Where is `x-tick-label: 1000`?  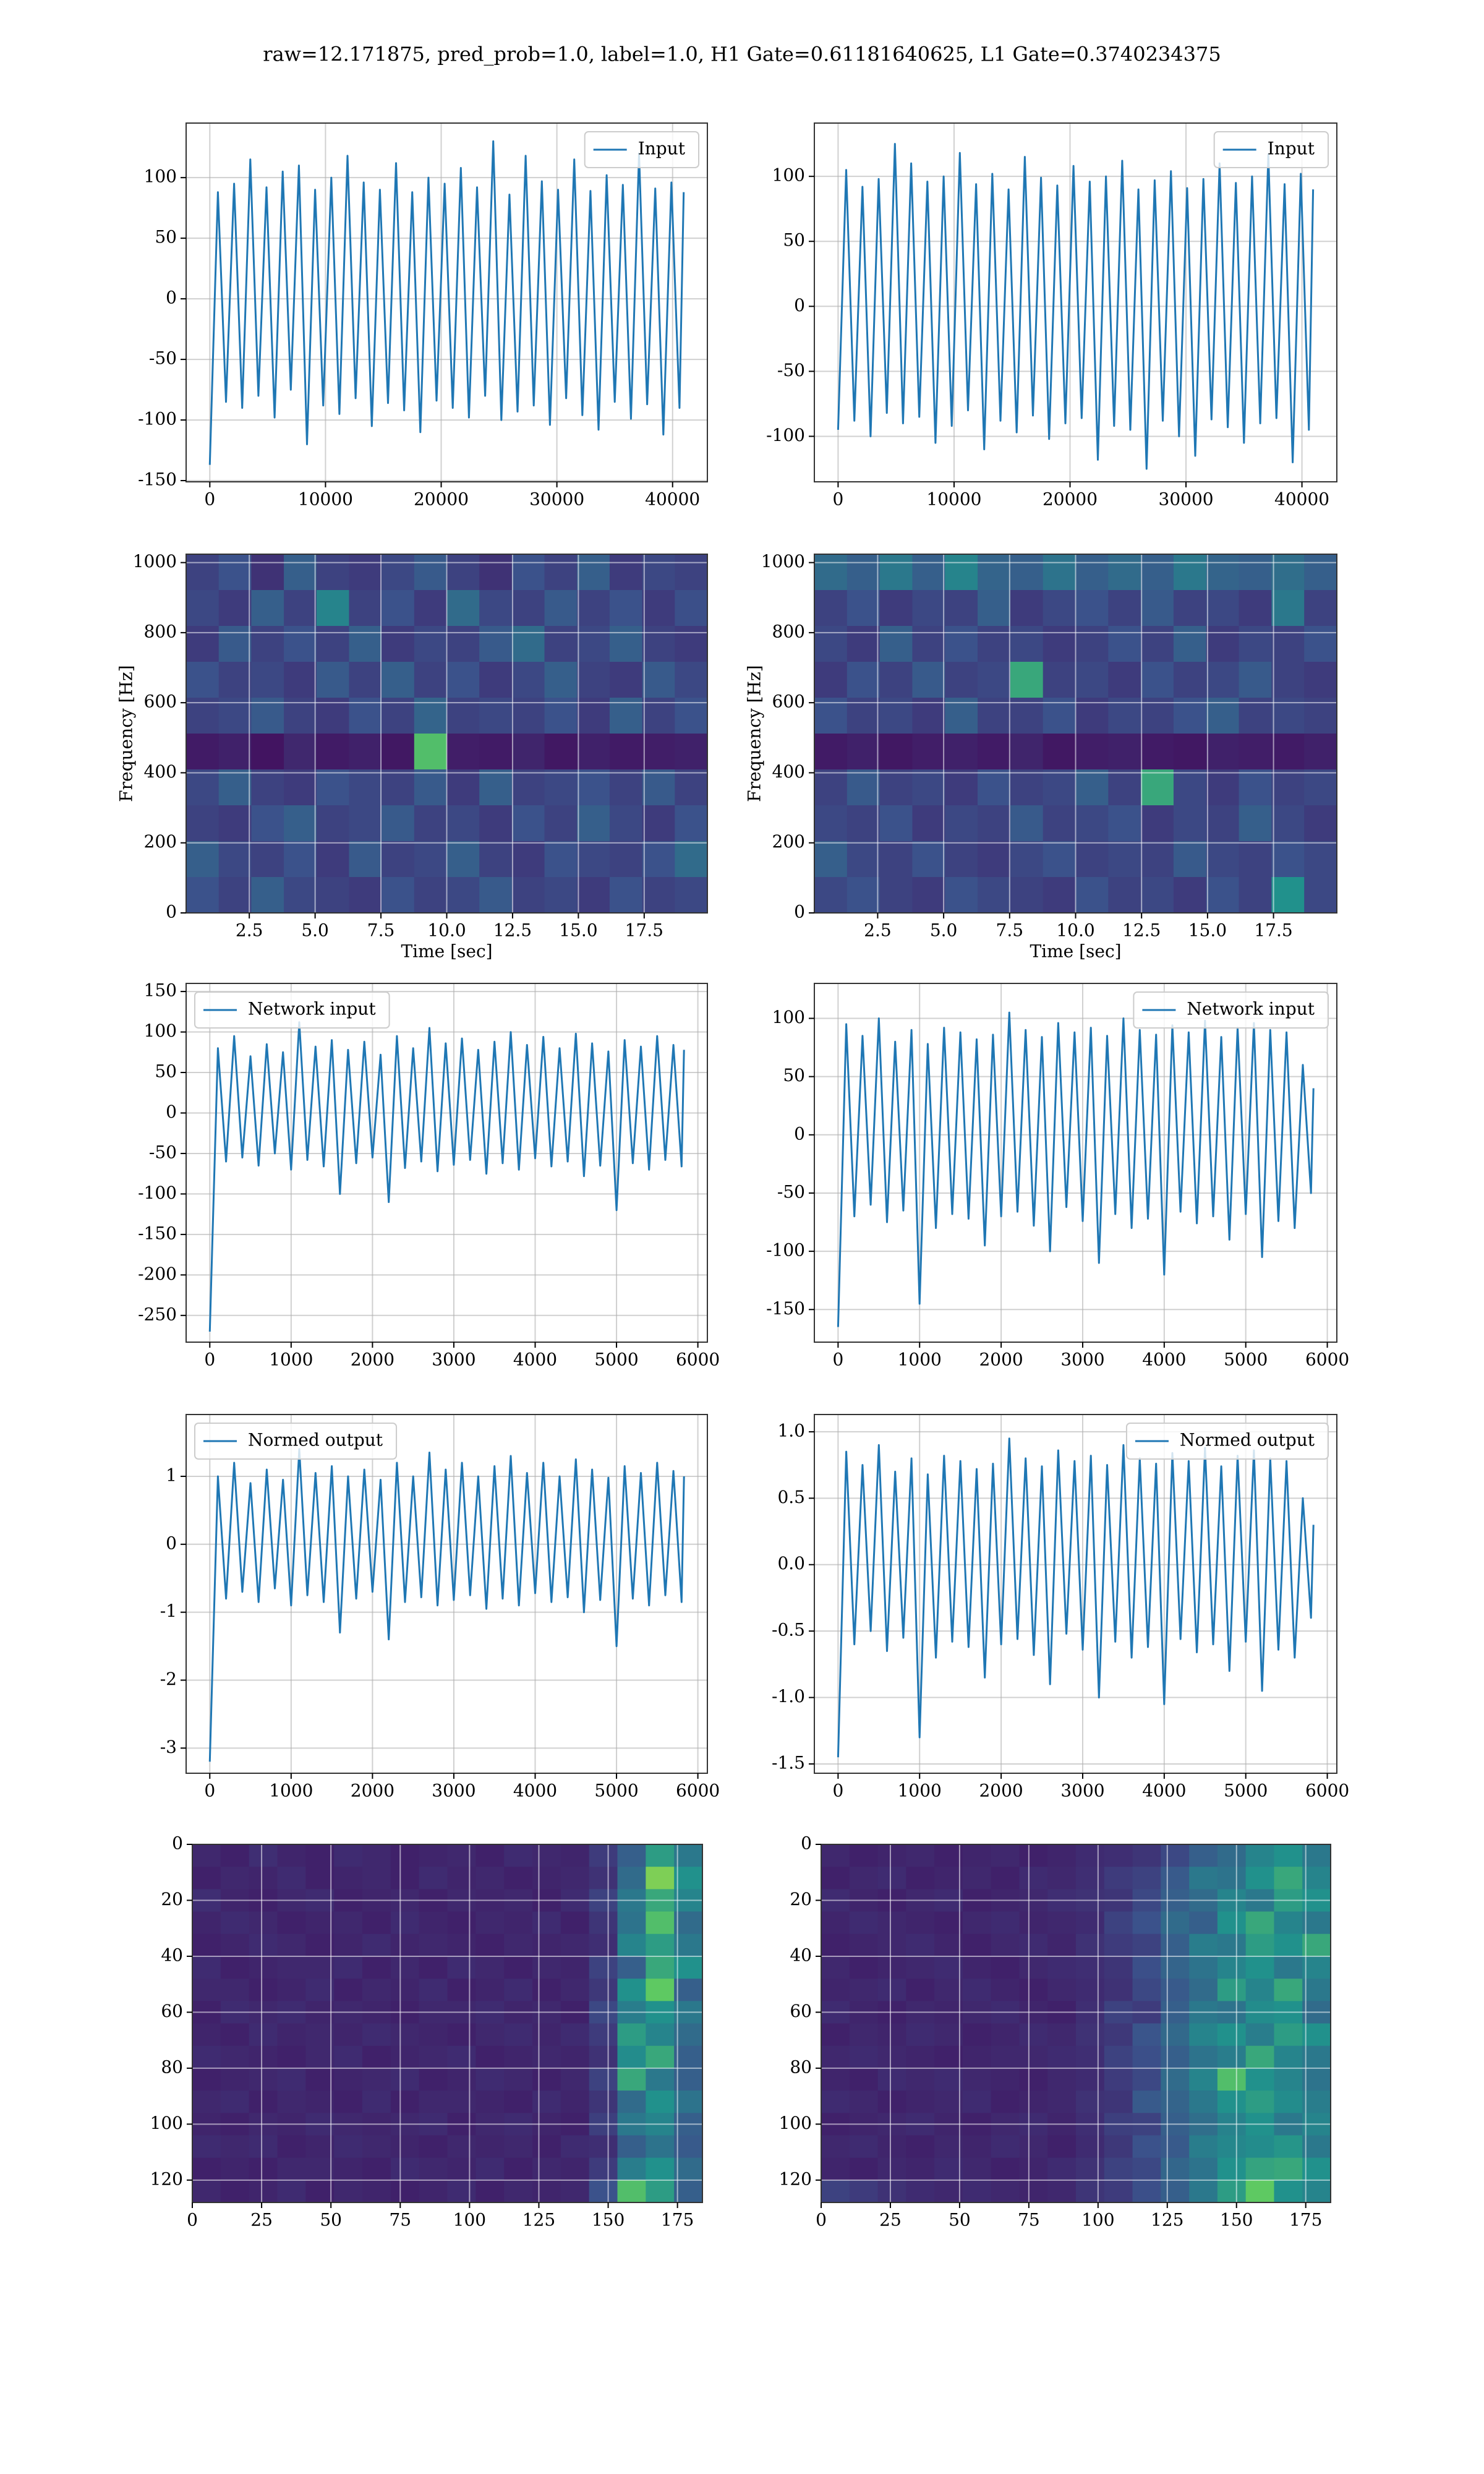
x-tick-label: 1000 is located at coordinates (291, 1360).